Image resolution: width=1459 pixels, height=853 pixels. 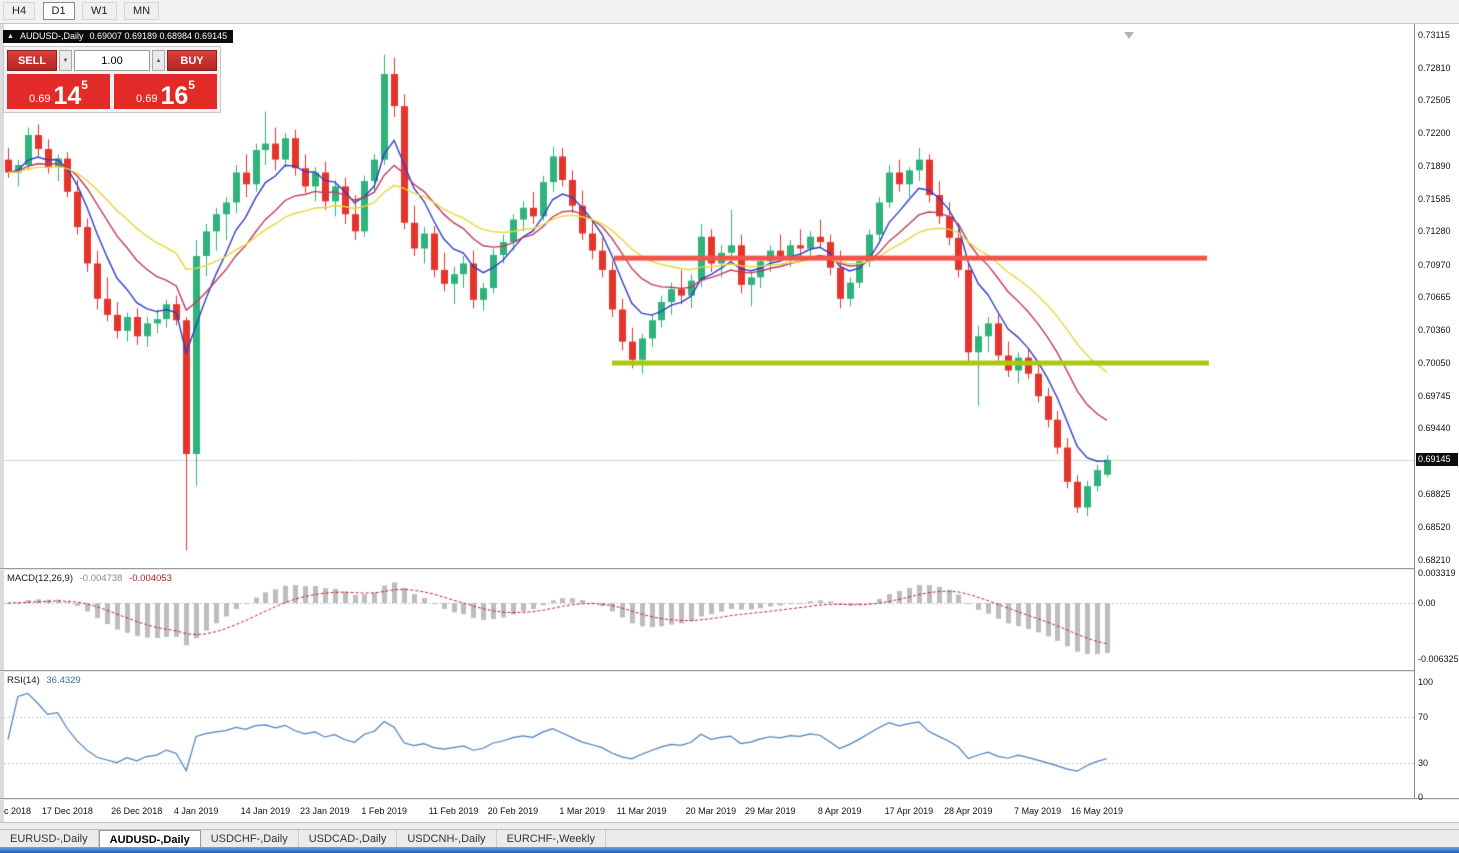 I want to click on macd-axis-label: 0.00, so click(x=1427, y=603).